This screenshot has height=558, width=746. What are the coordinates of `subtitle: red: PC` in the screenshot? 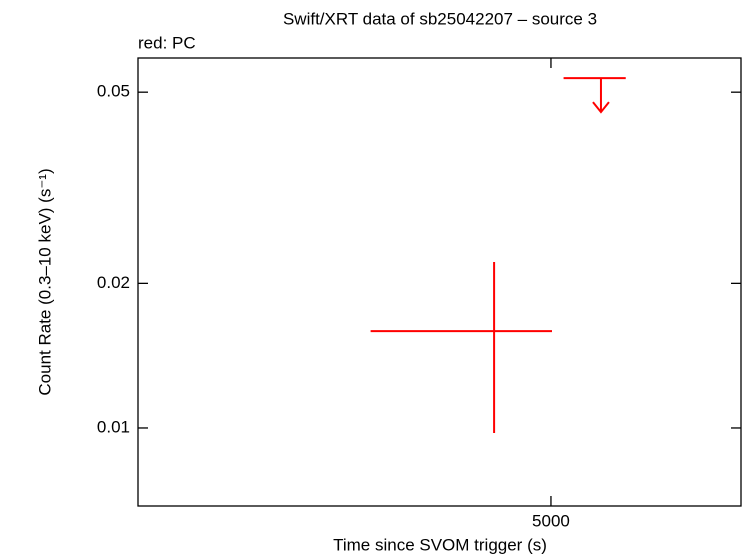 It's located at (167, 42).